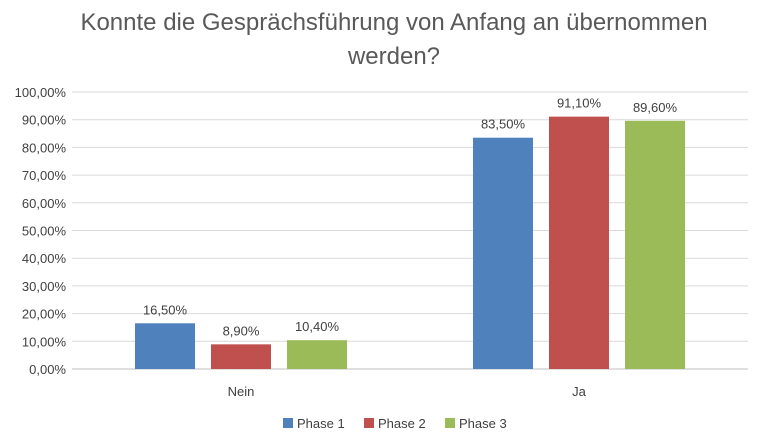 This screenshot has width=762, height=447. I want to click on legend: Phase 1 Phase 2 Phase 3, so click(395, 423).